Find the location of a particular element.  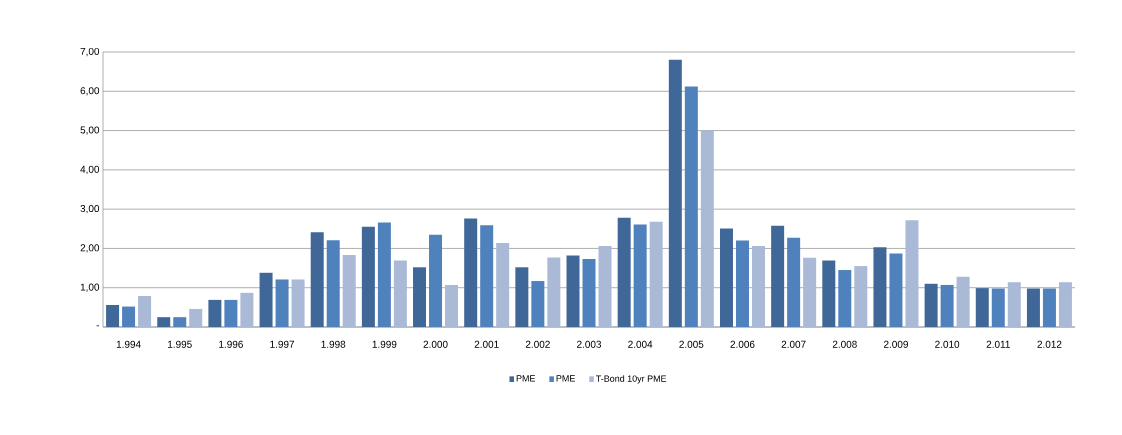

x-tick-label: 2.011 is located at coordinates (998, 344).